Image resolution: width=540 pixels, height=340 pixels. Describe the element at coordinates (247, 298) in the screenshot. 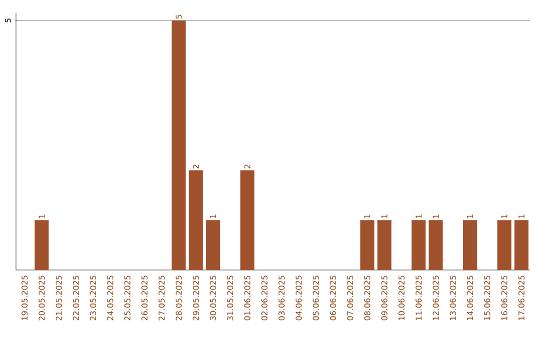

I see `x-tick-label: 01.06.2025` at that location.